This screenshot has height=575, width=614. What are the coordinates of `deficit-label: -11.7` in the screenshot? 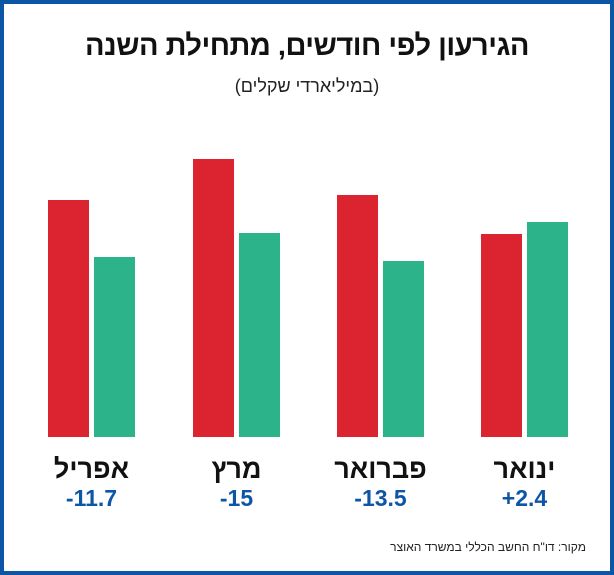 It's located at (91, 498).